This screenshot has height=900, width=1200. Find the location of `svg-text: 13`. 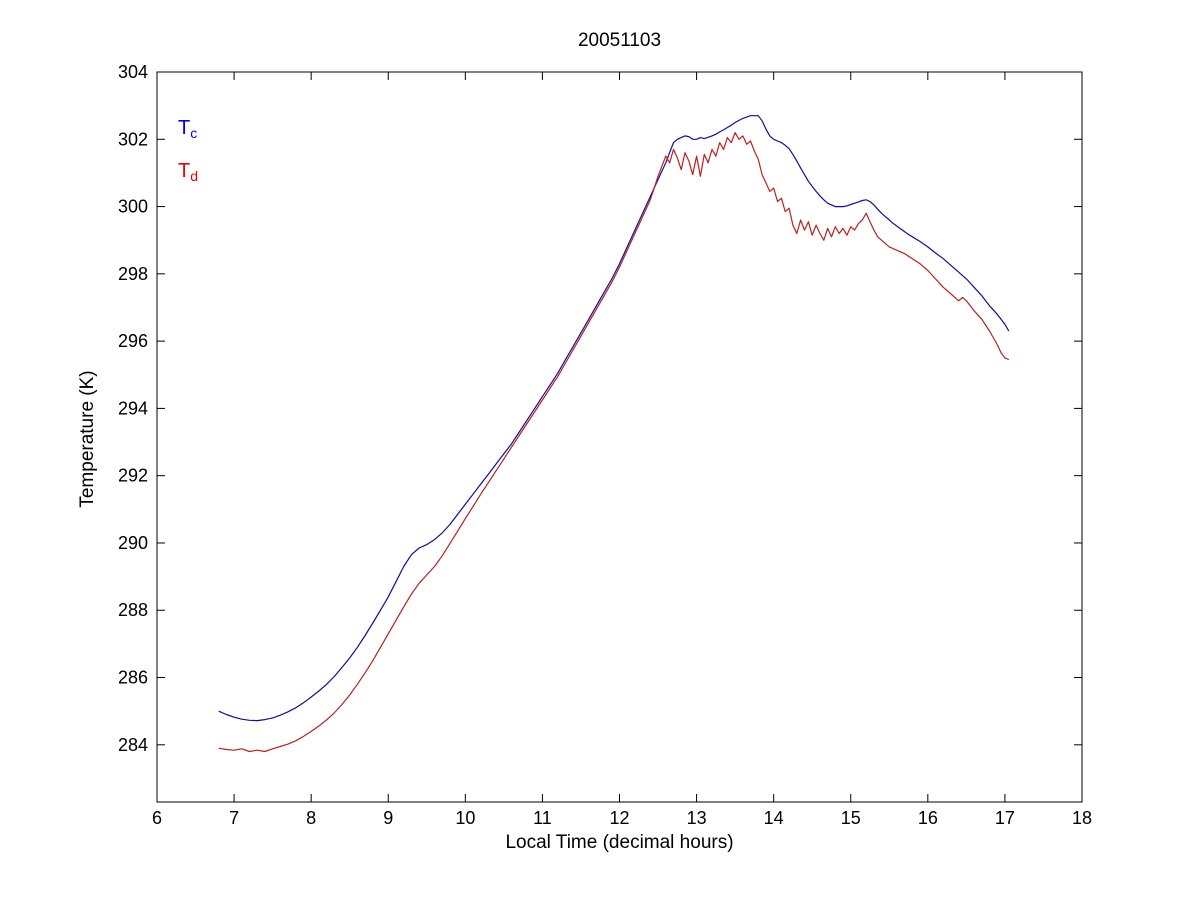

svg-text: 13 is located at coordinates (697, 818).